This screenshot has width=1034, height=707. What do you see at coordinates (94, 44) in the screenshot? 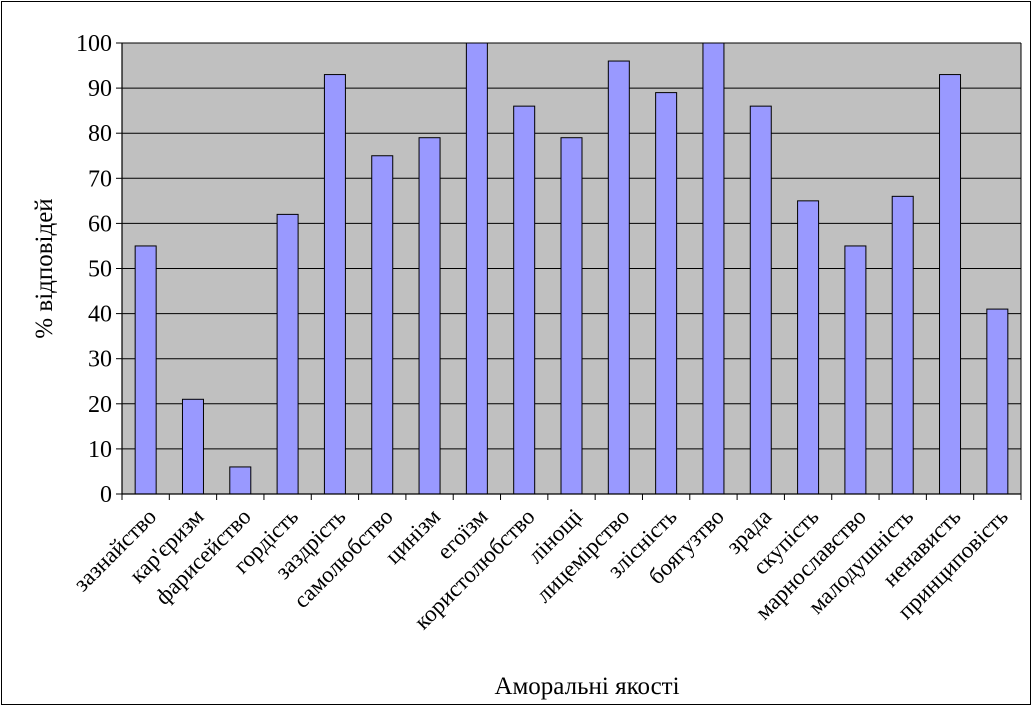
I see `y-tick-label: 100` at bounding box center [94, 44].